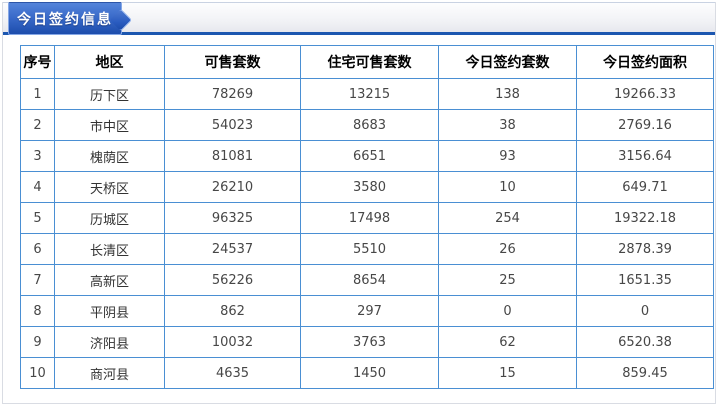 Image resolution: width=723 pixels, height=409 pixels. I want to click on cell-today-signed-units: 10, so click(507, 187).